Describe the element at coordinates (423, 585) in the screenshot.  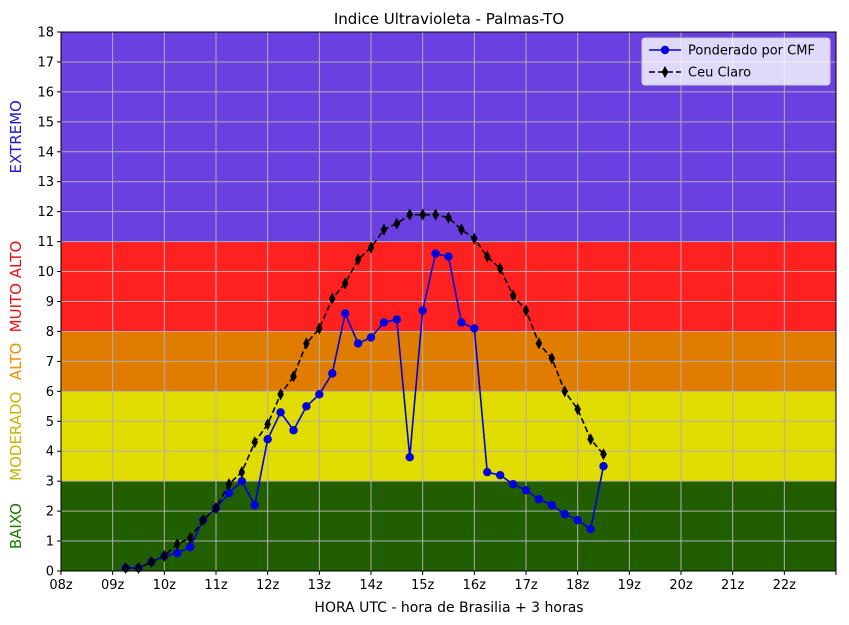
I see `x-tick-label: 15z` at that location.